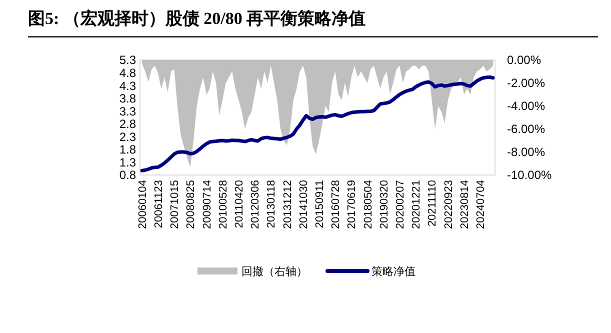  I want to click on y-tick-label: 3.3, so click(127, 111).